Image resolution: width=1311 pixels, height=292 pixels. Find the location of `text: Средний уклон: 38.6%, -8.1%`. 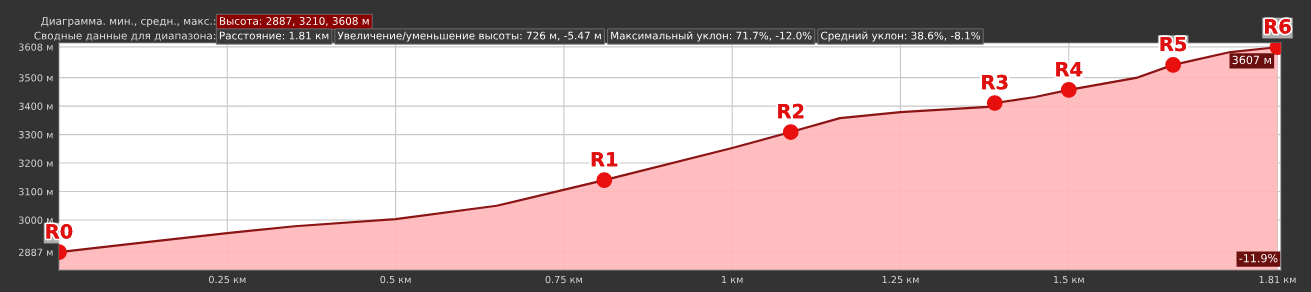

text: Средний уклон: 38.6%, -8.1% is located at coordinates (900, 36).